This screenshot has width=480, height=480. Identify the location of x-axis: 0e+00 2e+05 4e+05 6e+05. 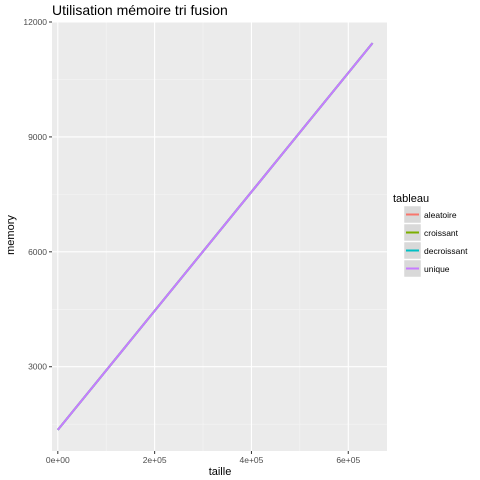
(203, 458).